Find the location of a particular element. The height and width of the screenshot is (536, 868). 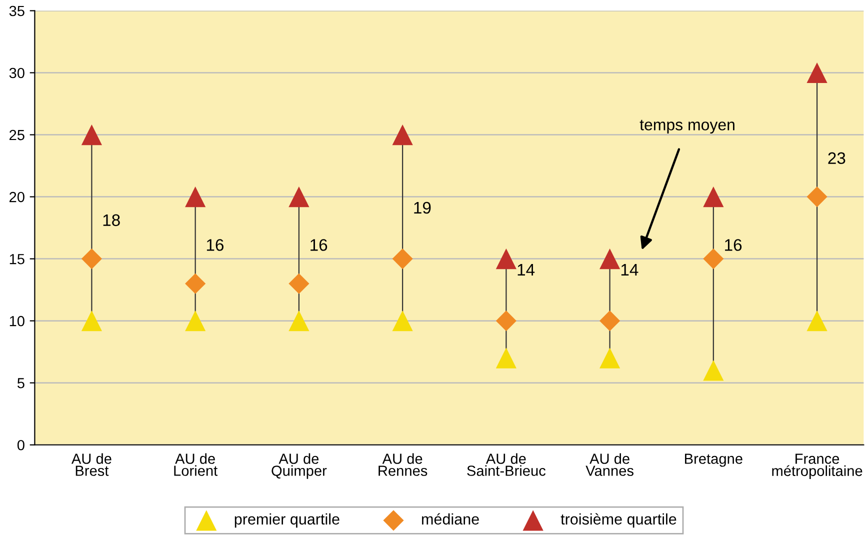

x-tick-label: AU de Quimper is located at coordinates (299, 466).